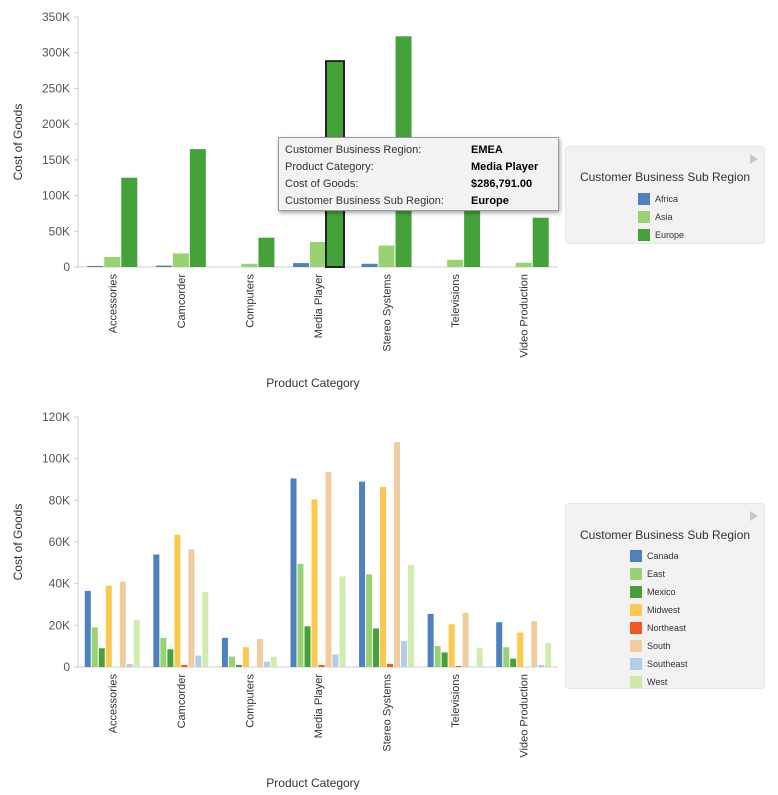 This screenshot has height=795, width=778. Describe the element at coordinates (66, 267) in the screenshot. I see `y-tick-label: 0` at that location.